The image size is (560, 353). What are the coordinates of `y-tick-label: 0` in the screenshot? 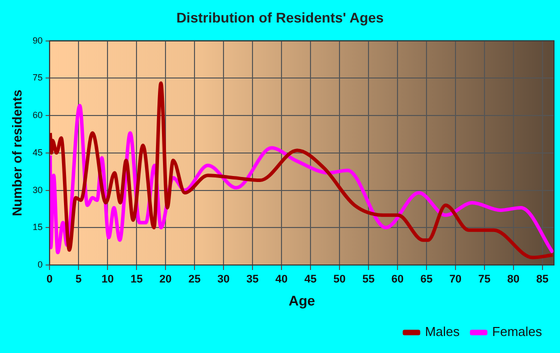 It's located at (40, 264).